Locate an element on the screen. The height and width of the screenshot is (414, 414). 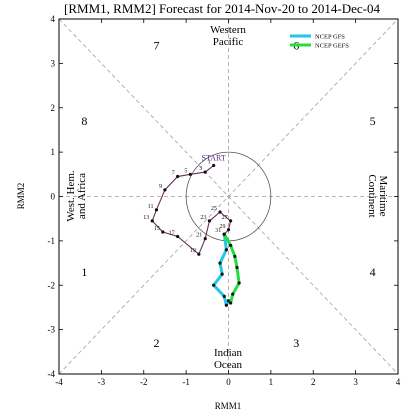
x-tick-label: 1 is located at coordinates (271, 382).